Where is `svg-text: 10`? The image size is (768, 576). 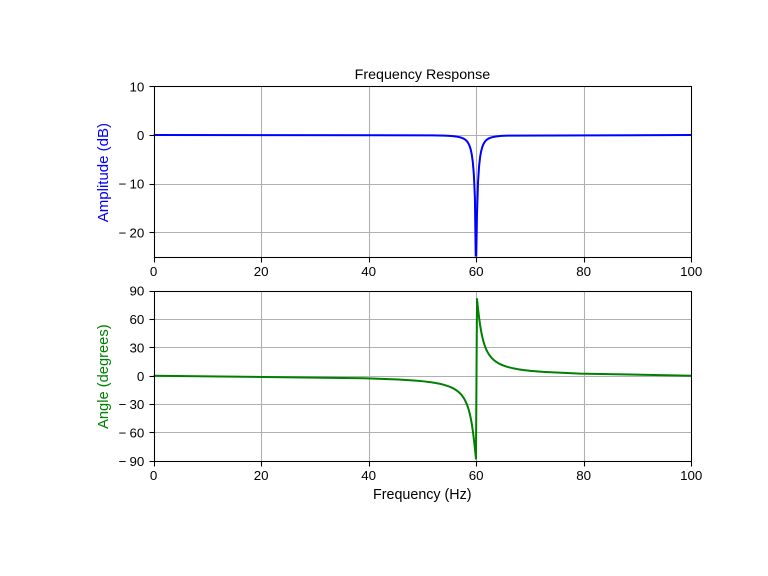 svg-text: 10 is located at coordinates (136, 86).